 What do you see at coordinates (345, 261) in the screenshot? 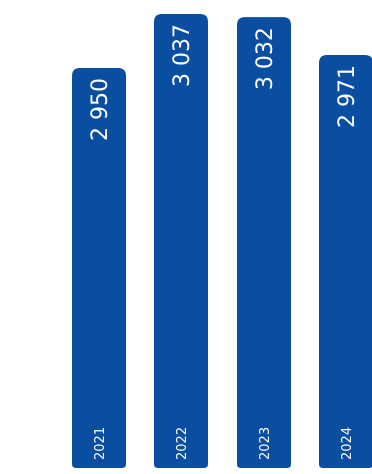
I see `bar-2024` at bounding box center [345, 261].